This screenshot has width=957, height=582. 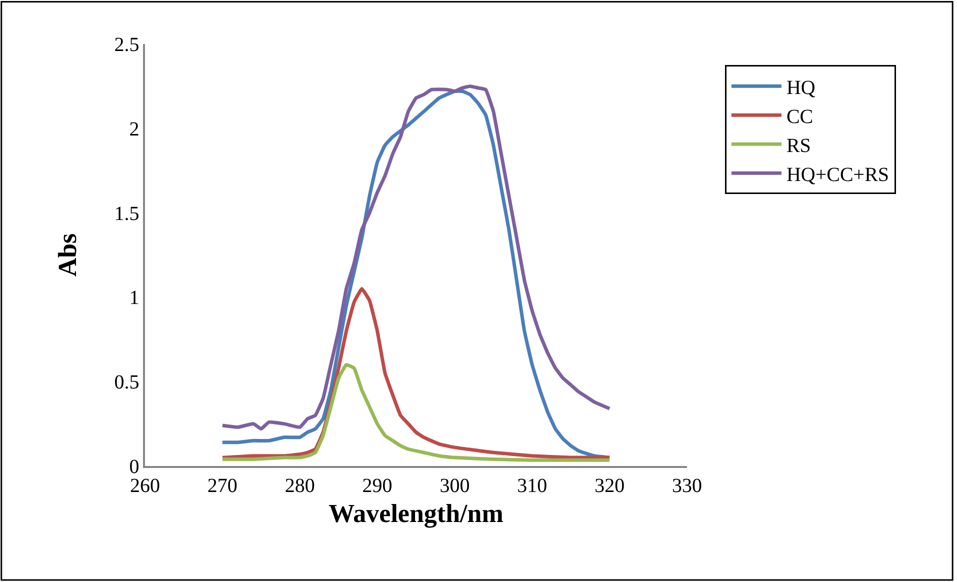 I want to click on x-tick-label: 290, so click(x=377, y=485).